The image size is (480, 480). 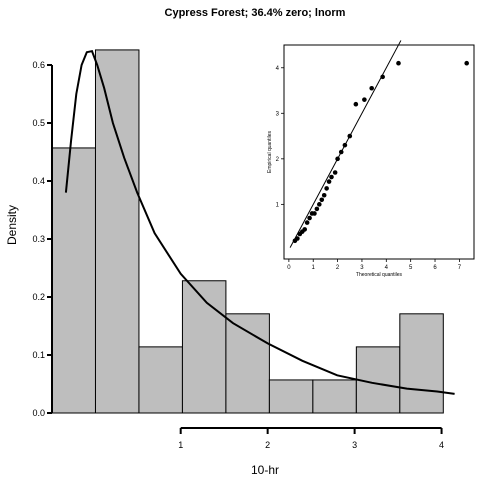 I want to click on inset-y-tick-label: 4, so click(x=278, y=69).